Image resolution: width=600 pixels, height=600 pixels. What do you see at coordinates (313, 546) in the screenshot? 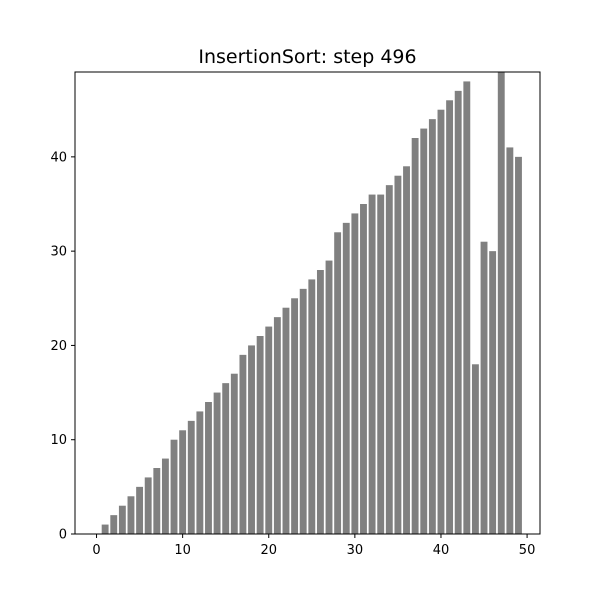
I see `x-axis: 0 10 20 30 40 50` at bounding box center [313, 546].